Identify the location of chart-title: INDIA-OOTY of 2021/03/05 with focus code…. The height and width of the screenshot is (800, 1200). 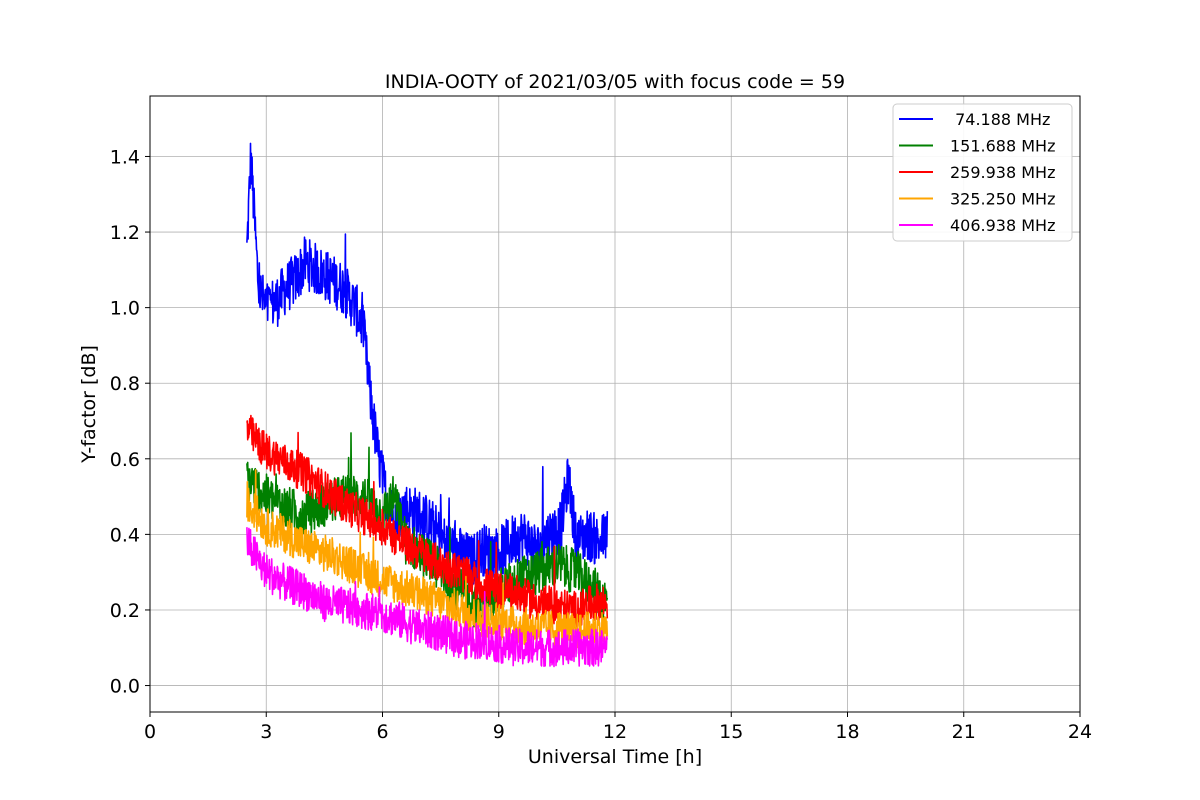
(615, 82).